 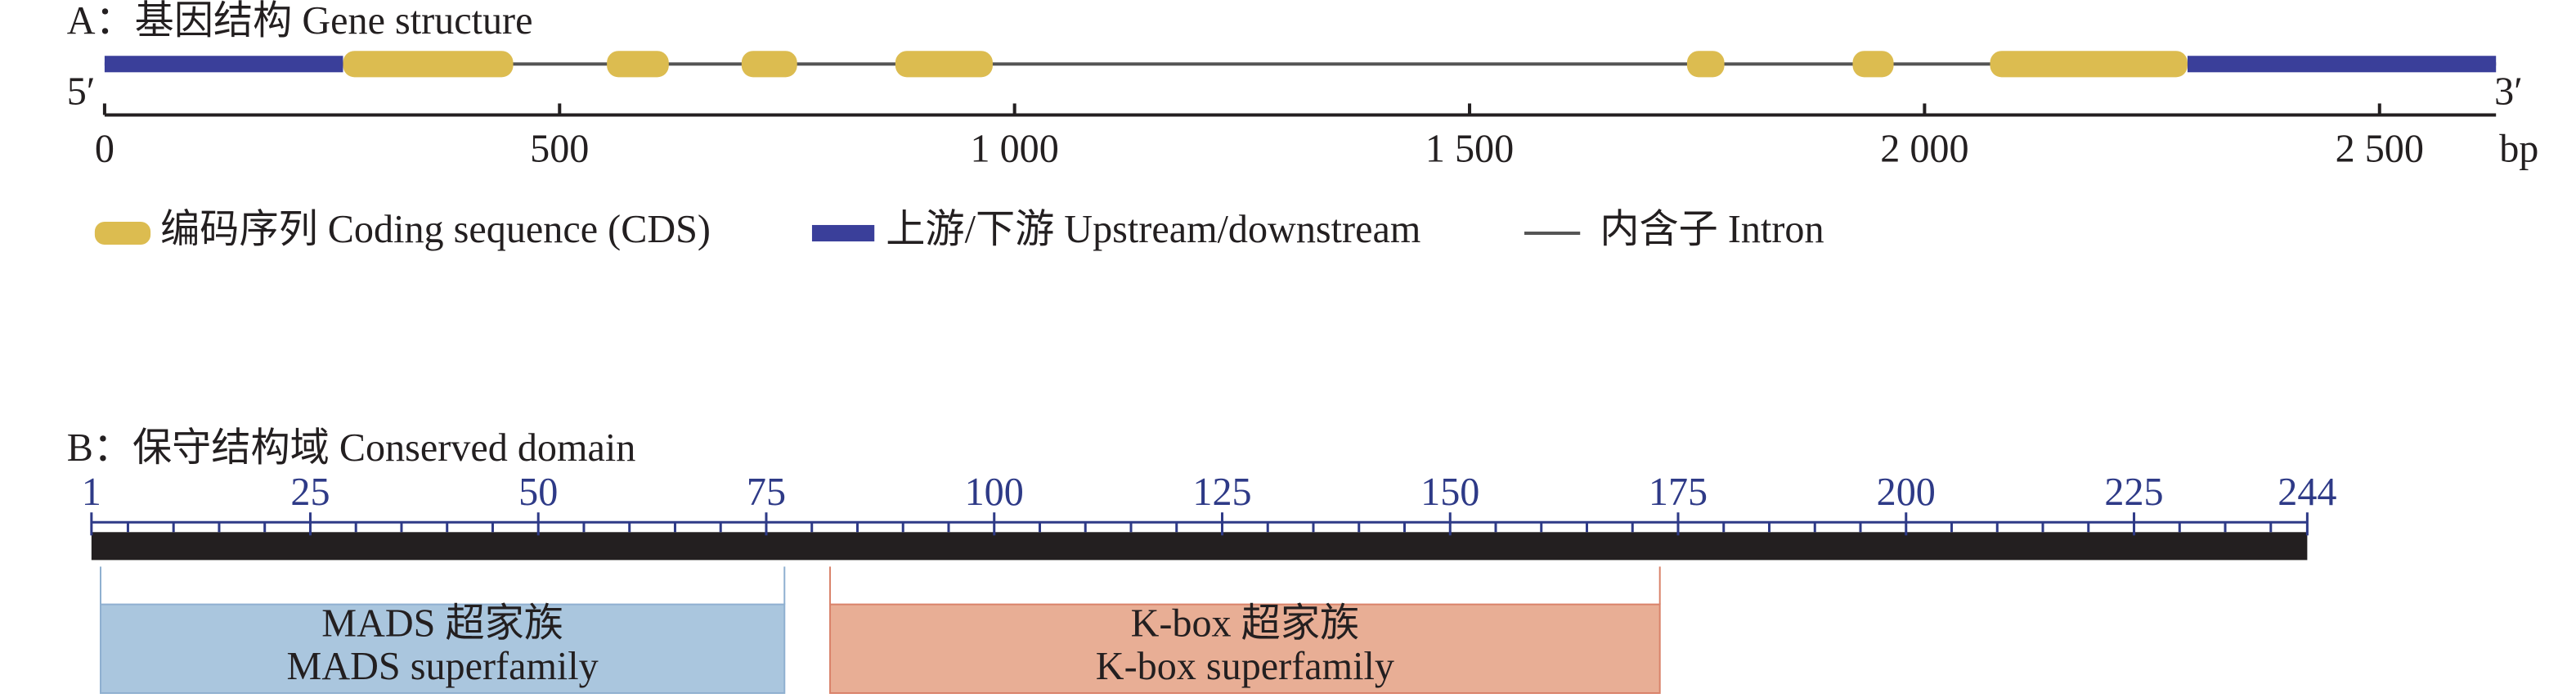 What do you see at coordinates (994, 492) in the screenshot?
I see `x-tick-label: 100` at bounding box center [994, 492].